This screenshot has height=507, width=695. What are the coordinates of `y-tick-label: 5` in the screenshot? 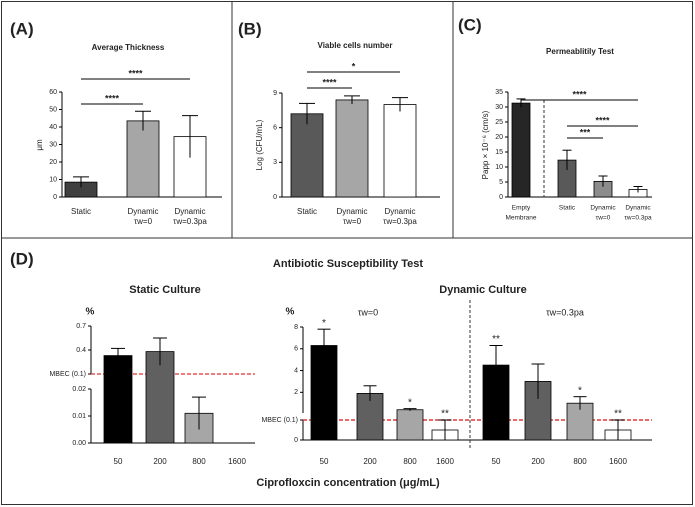 It's located at (501, 182).